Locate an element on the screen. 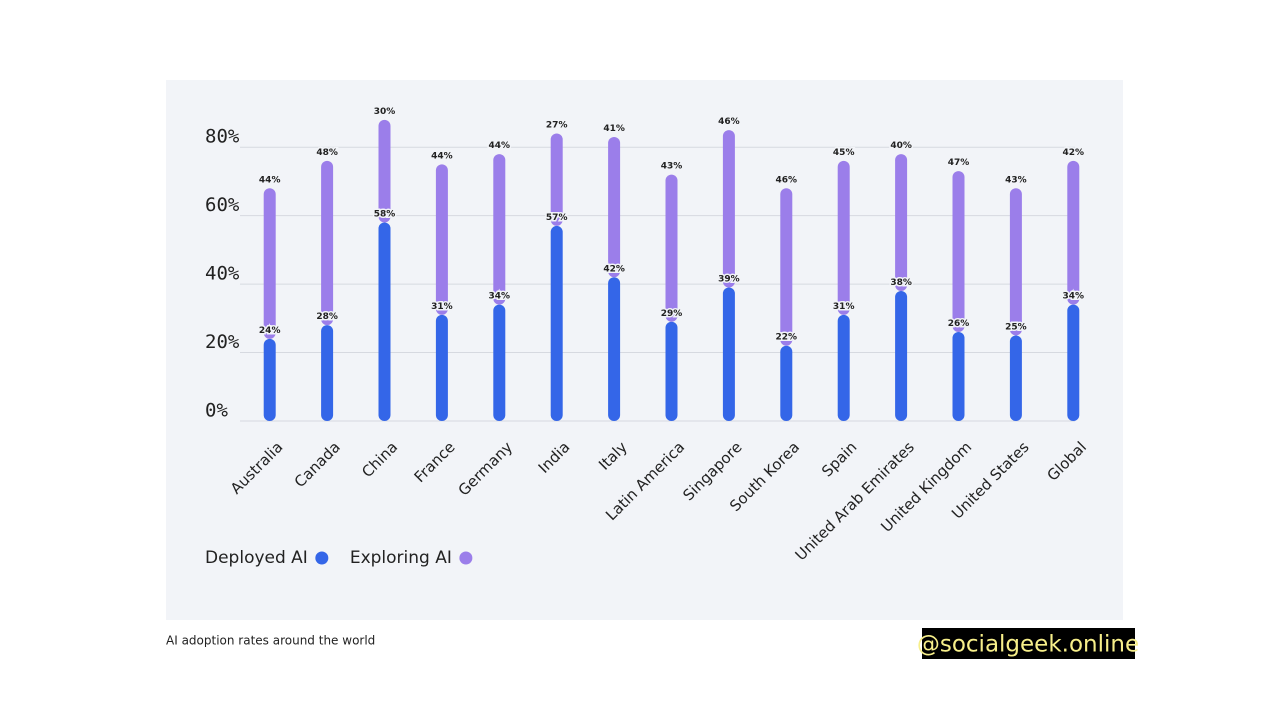  value-label: 28% is located at coordinates (327, 317).